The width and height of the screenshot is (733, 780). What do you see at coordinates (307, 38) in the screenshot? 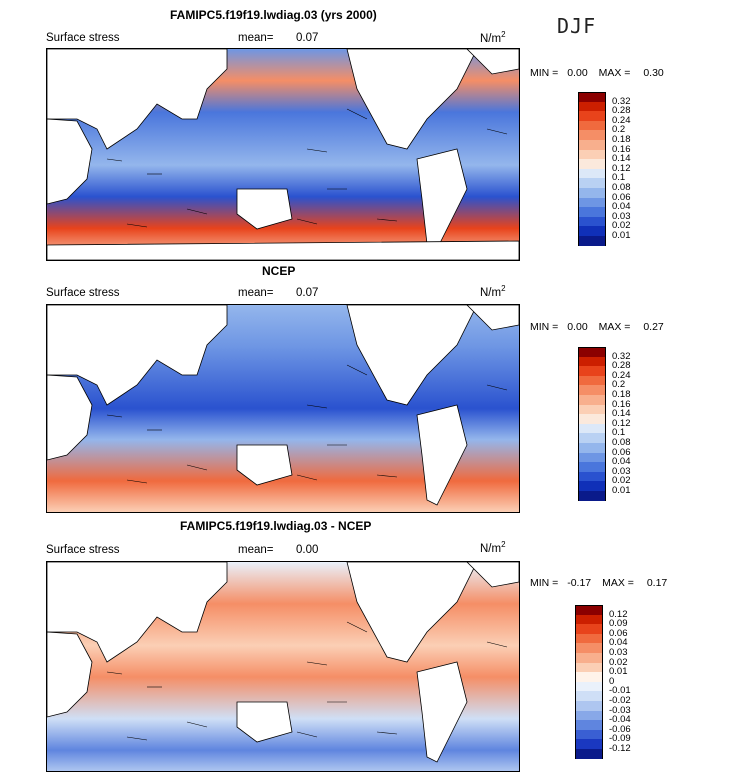
I see `panel1-mean-value: 0.07` at bounding box center [307, 38].